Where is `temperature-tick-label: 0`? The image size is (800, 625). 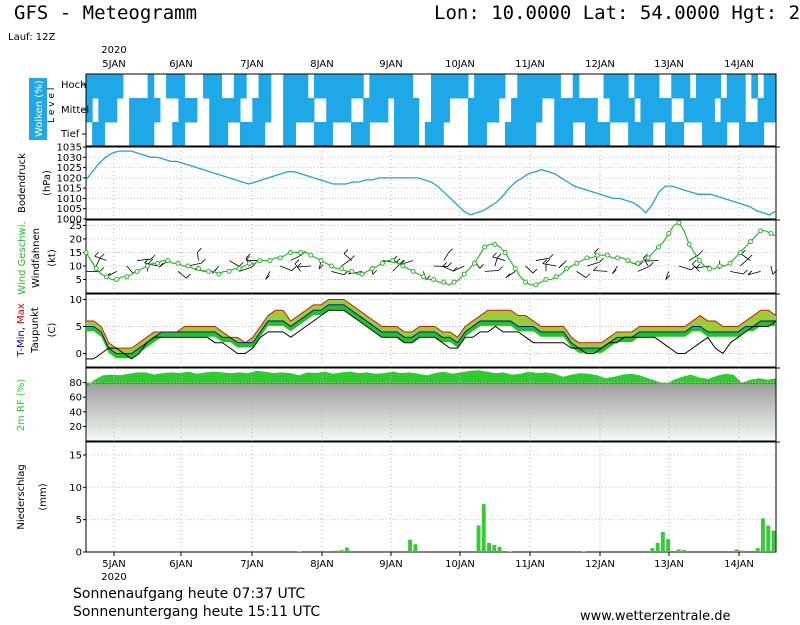
temperature-tick-label: 0 is located at coordinates (79, 354).